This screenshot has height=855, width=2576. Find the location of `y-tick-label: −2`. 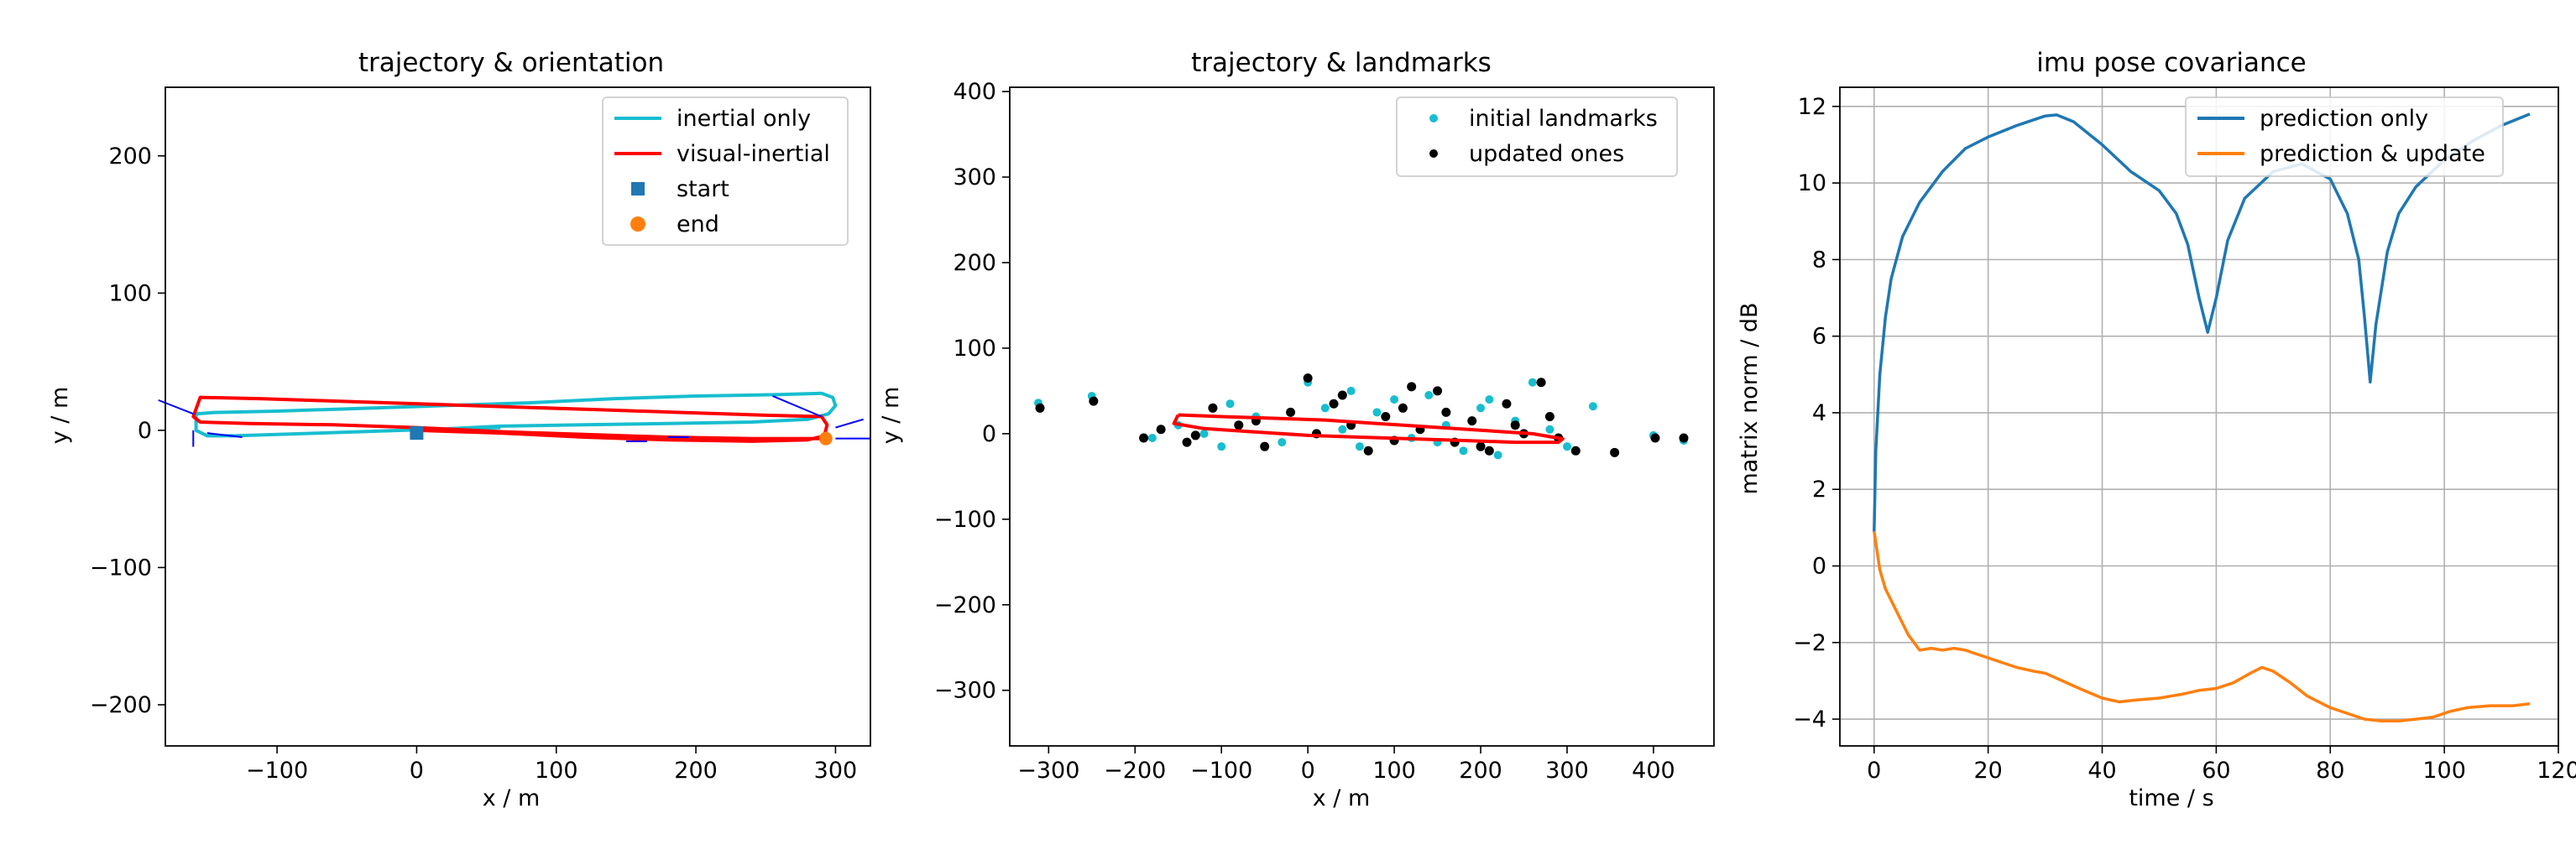

y-tick-label: −2 is located at coordinates (1809, 643).